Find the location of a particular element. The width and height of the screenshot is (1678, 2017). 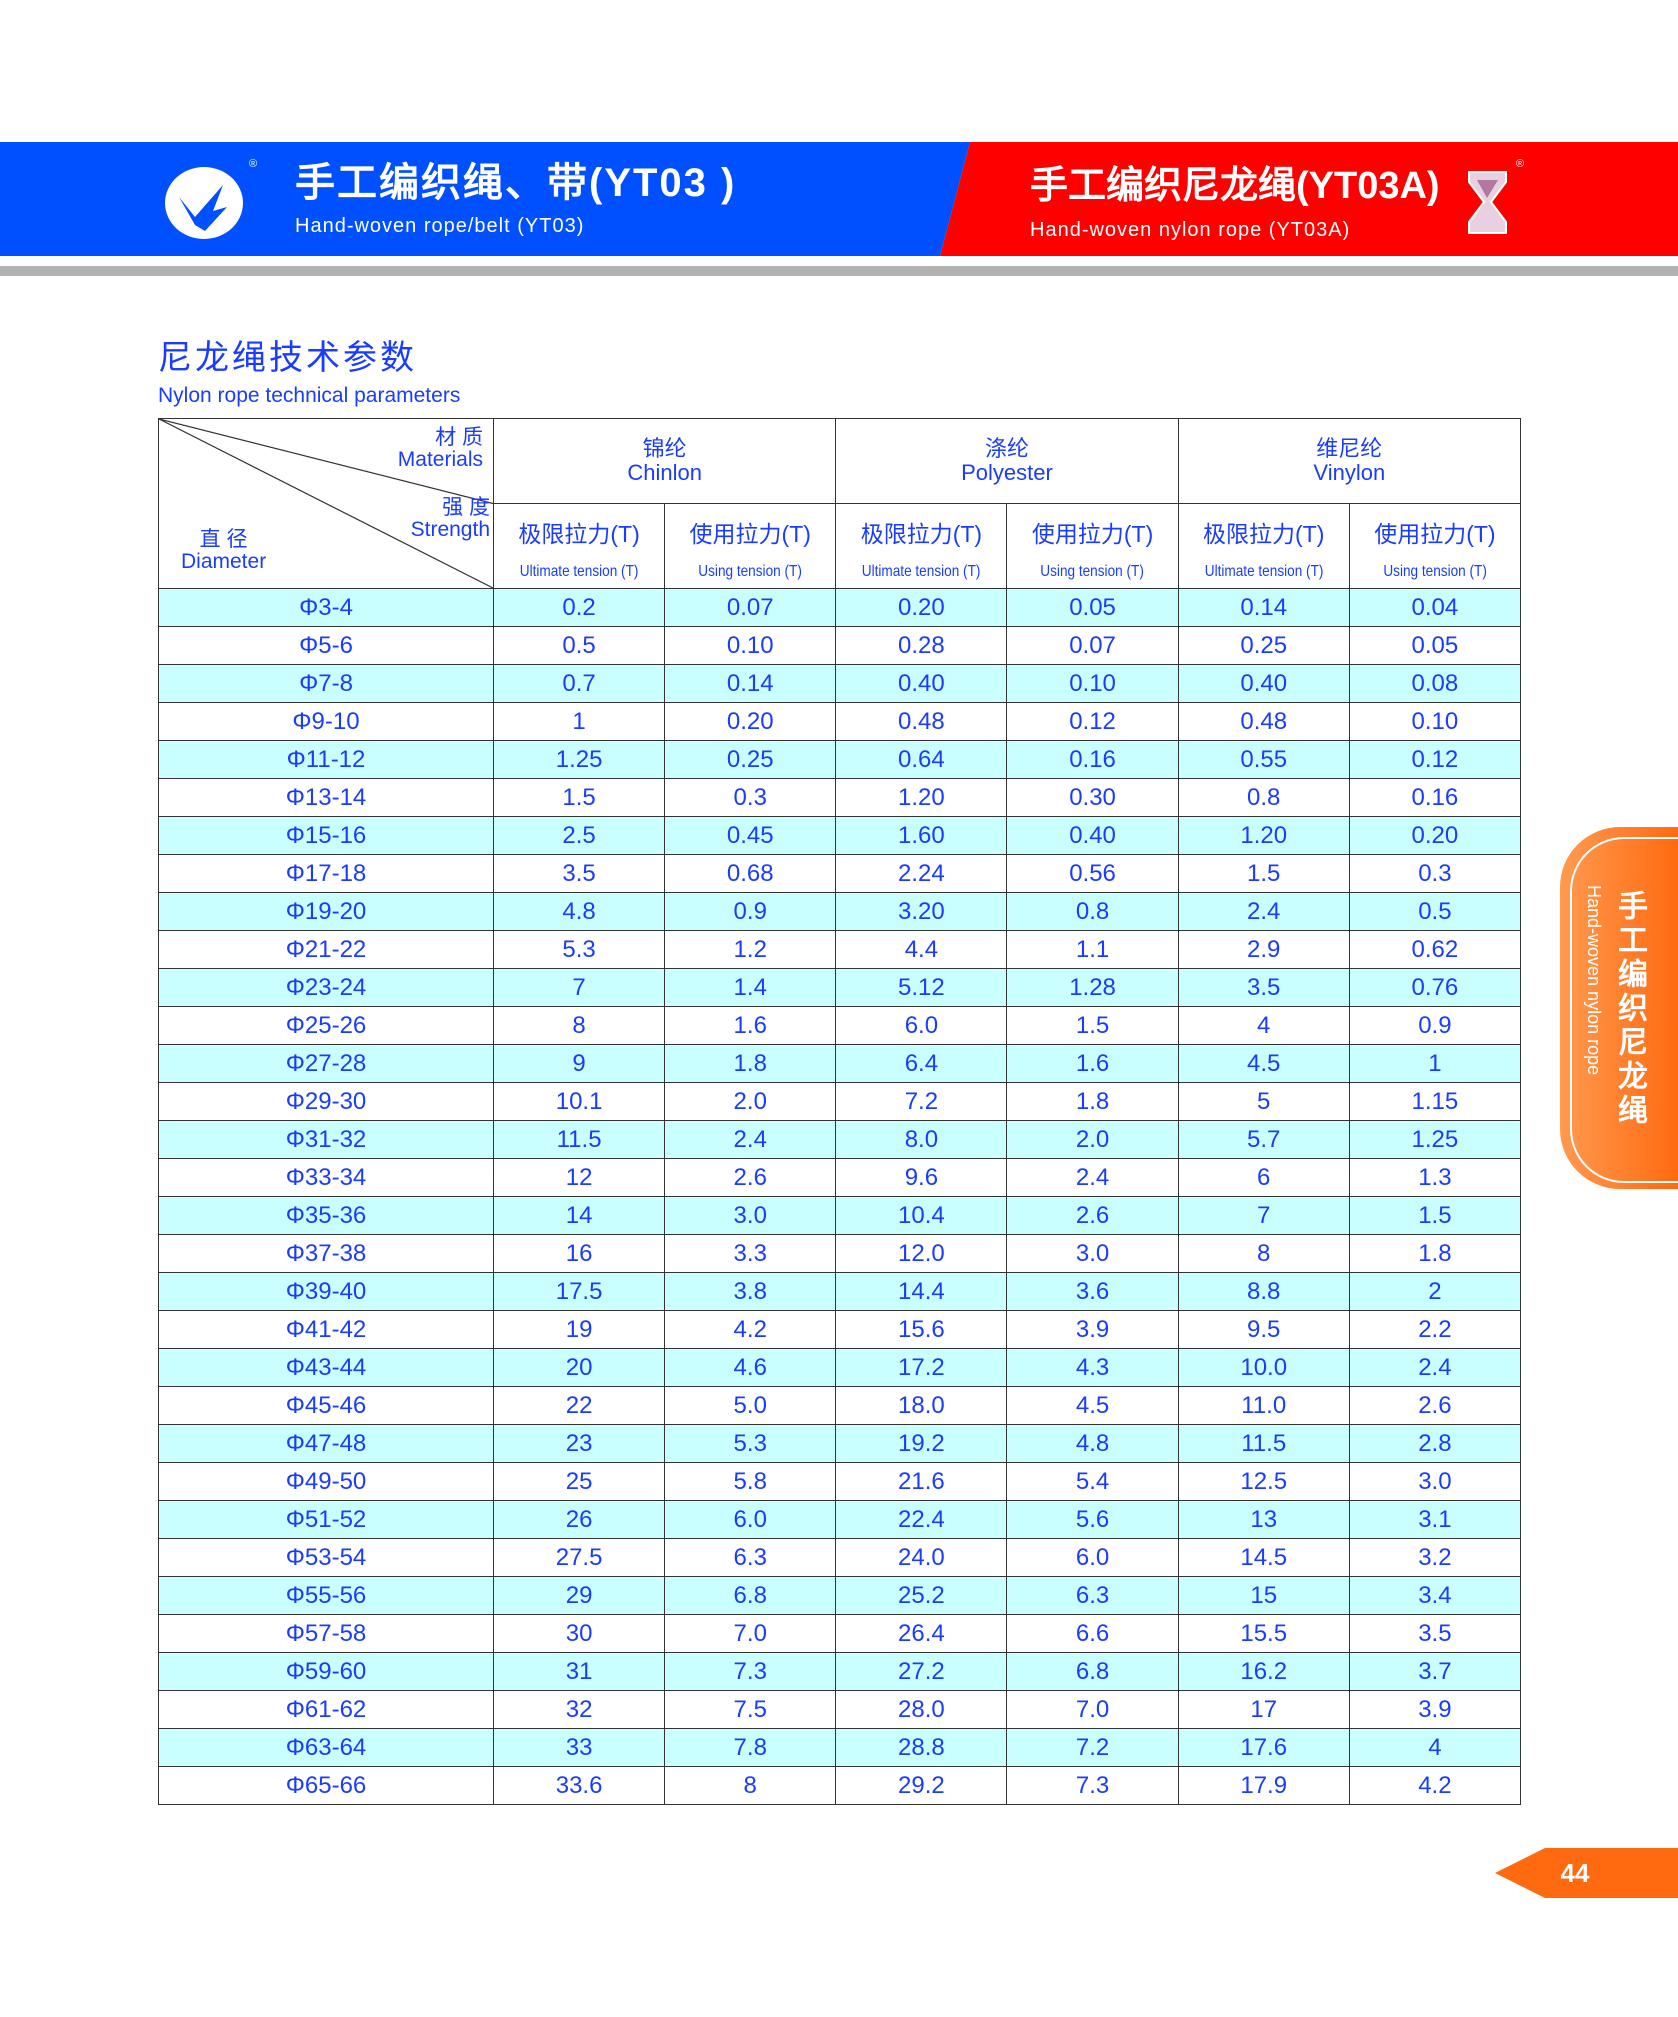

tension-cell: 7 is located at coordinates (1263, 1215).